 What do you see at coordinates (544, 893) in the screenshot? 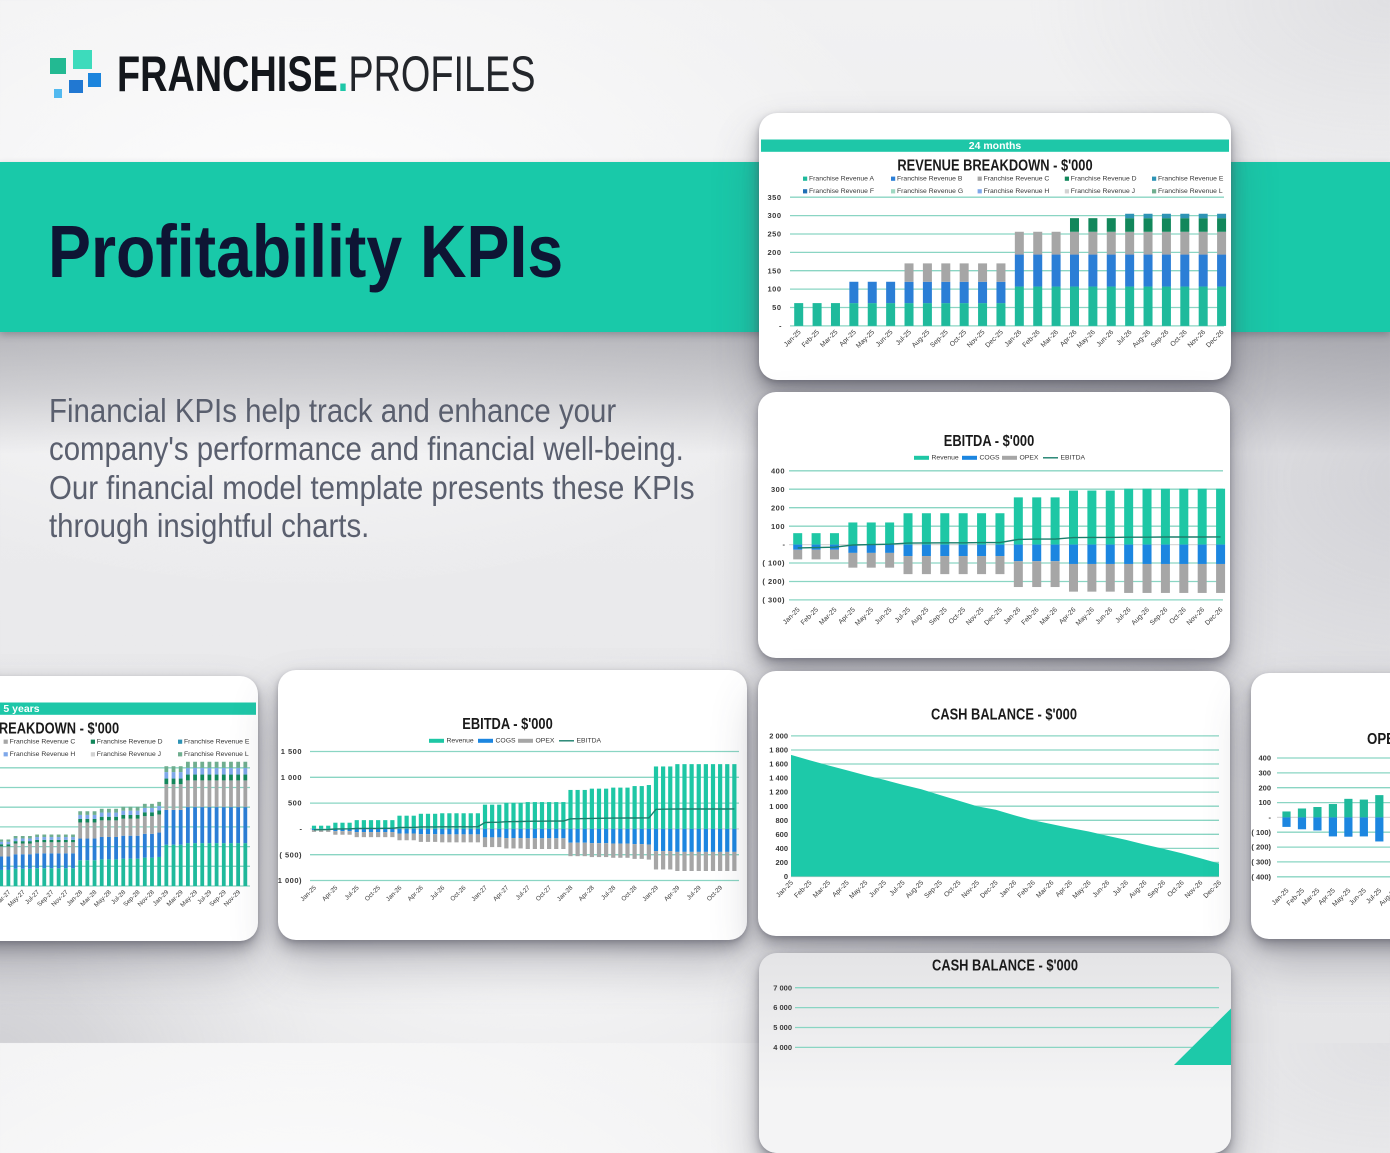
I see `svg-text: Oct-27` at bounding box center [544, 893].